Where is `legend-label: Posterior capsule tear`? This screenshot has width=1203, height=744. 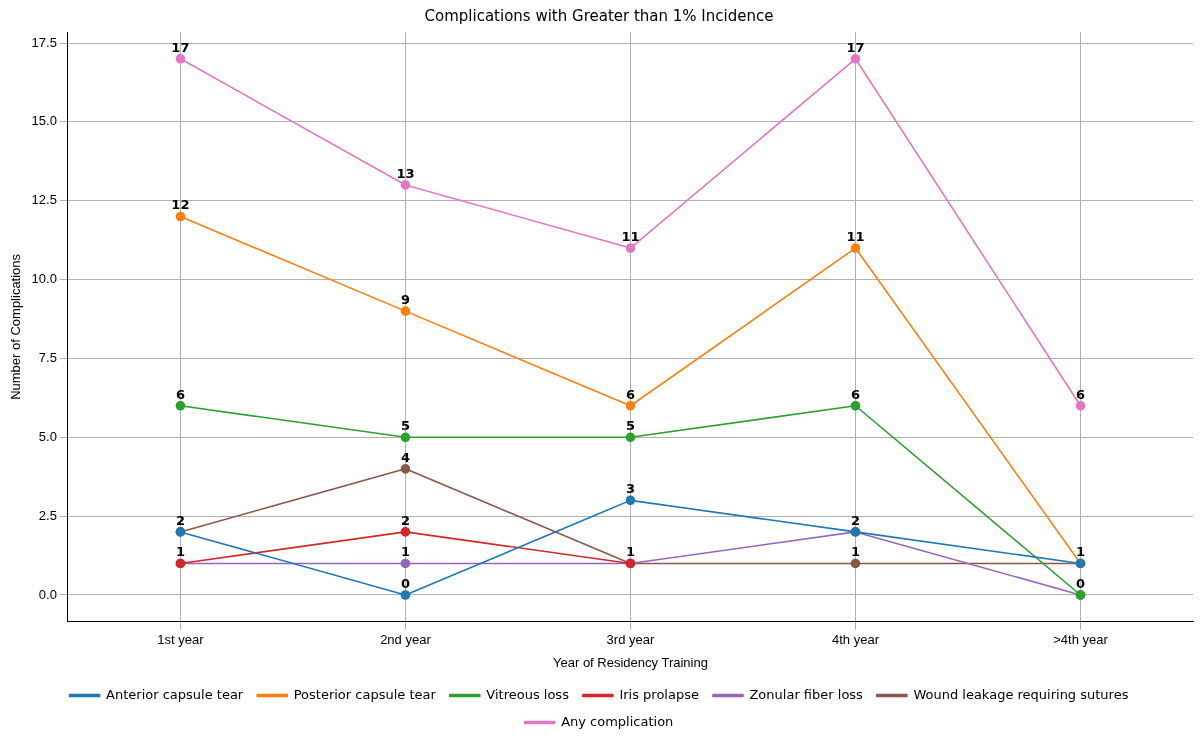 legend-label: Posterior capsule tear is located at coordinates (365, 694).